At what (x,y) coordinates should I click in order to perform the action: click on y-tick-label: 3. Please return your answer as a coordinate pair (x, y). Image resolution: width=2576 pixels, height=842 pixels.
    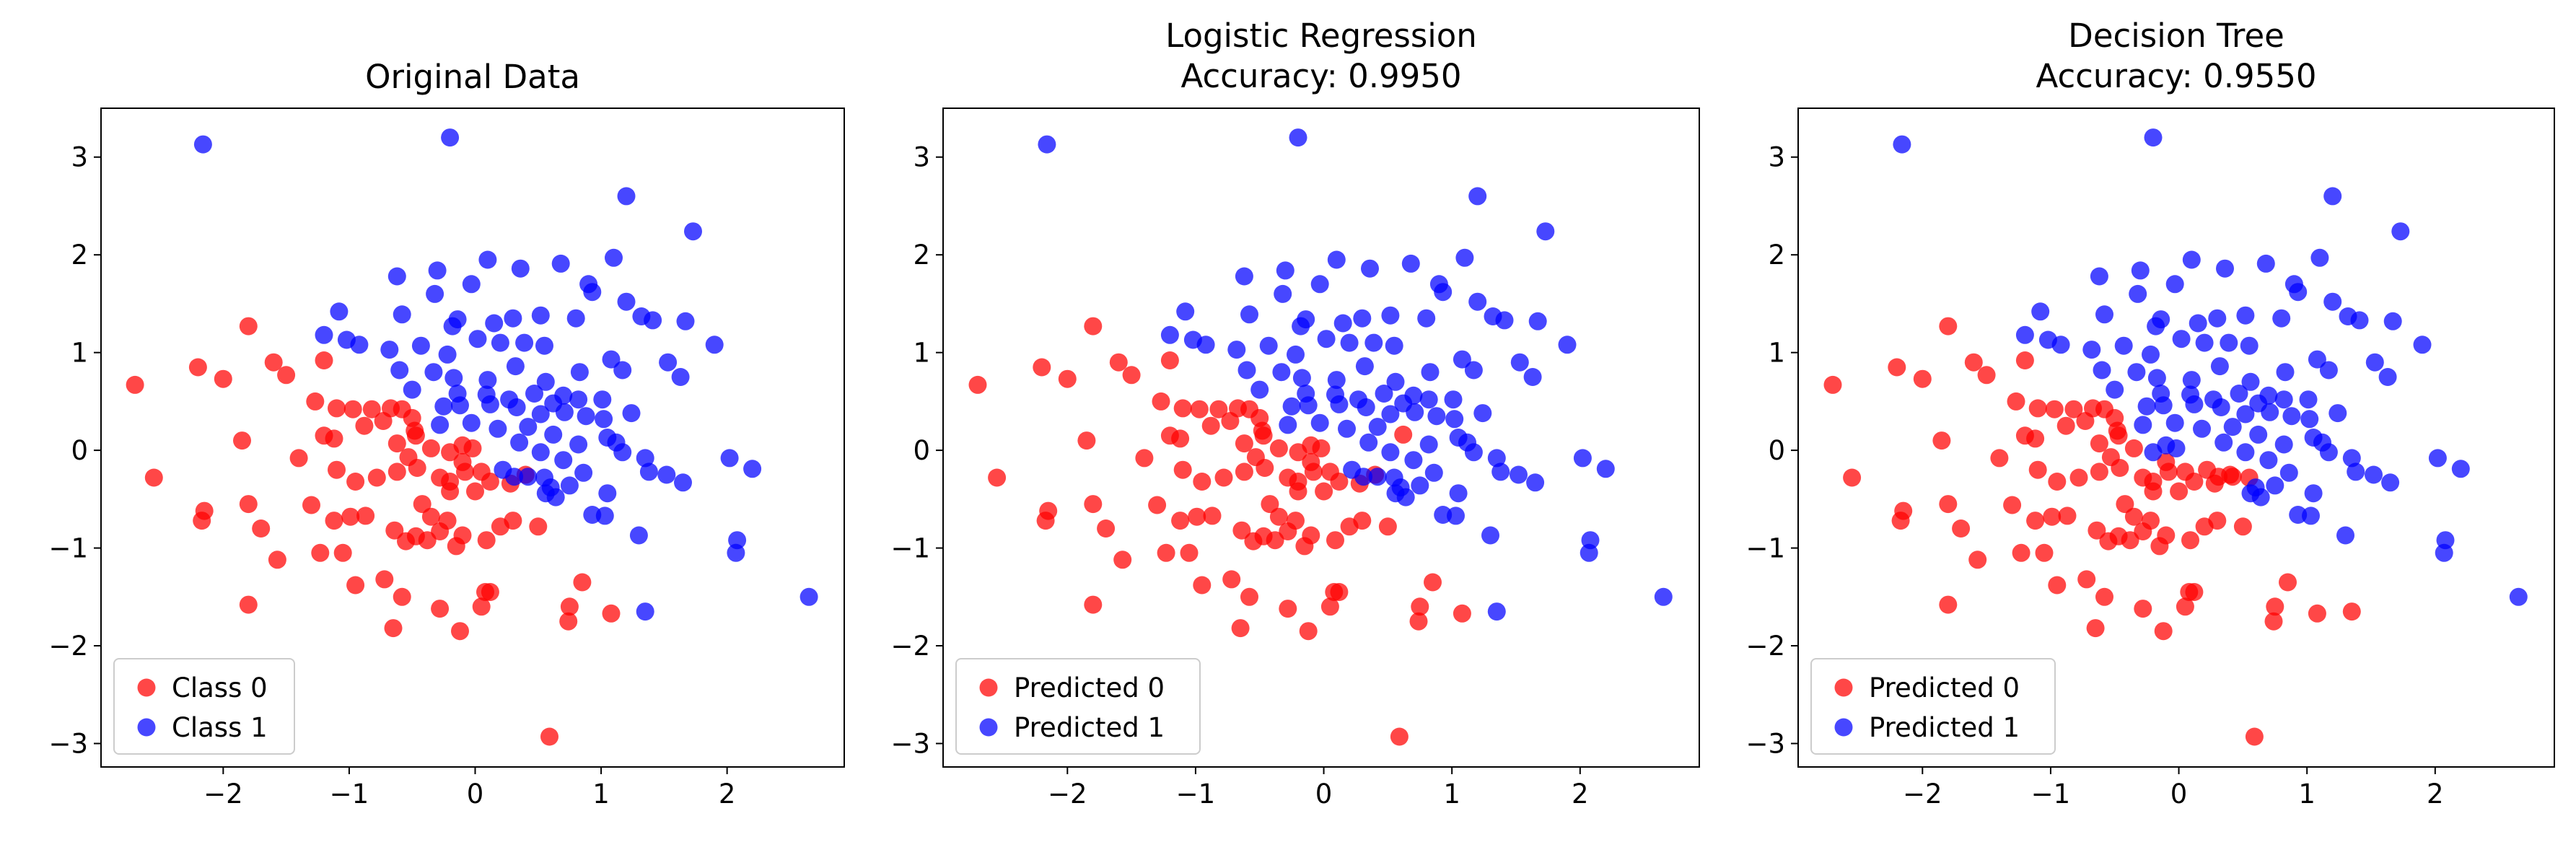
    Looking at the image, I should click on (922, 157).